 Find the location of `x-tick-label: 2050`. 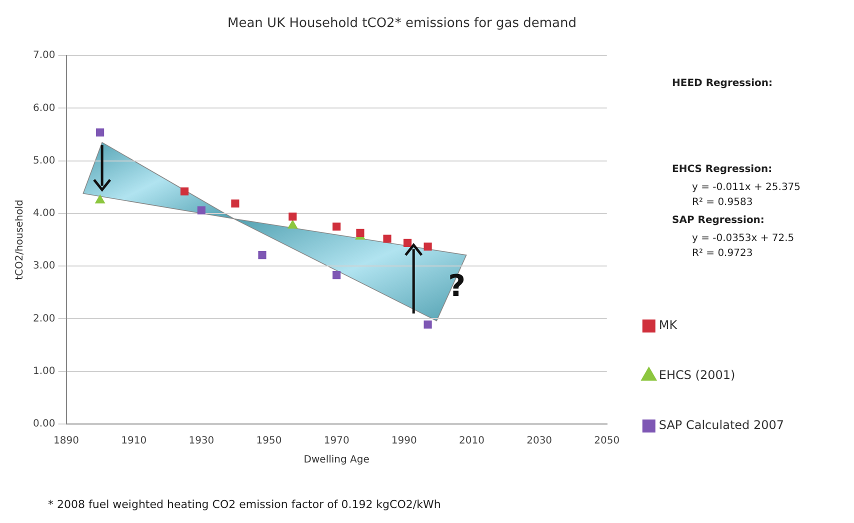

x-tick-label: 2050 is located at coordinates (607, 441).